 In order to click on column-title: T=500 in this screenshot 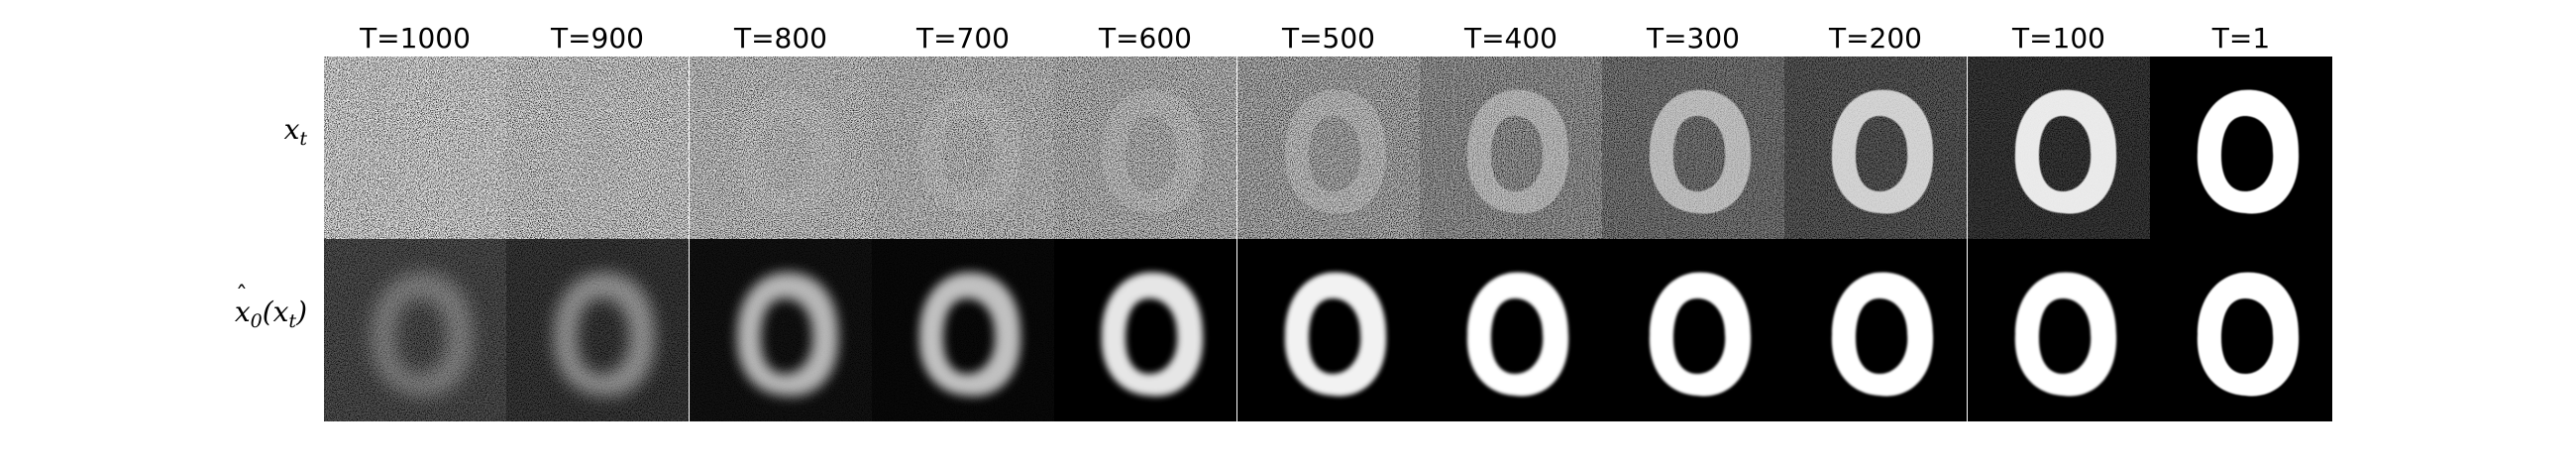, I will do `click(1328, 38)`.